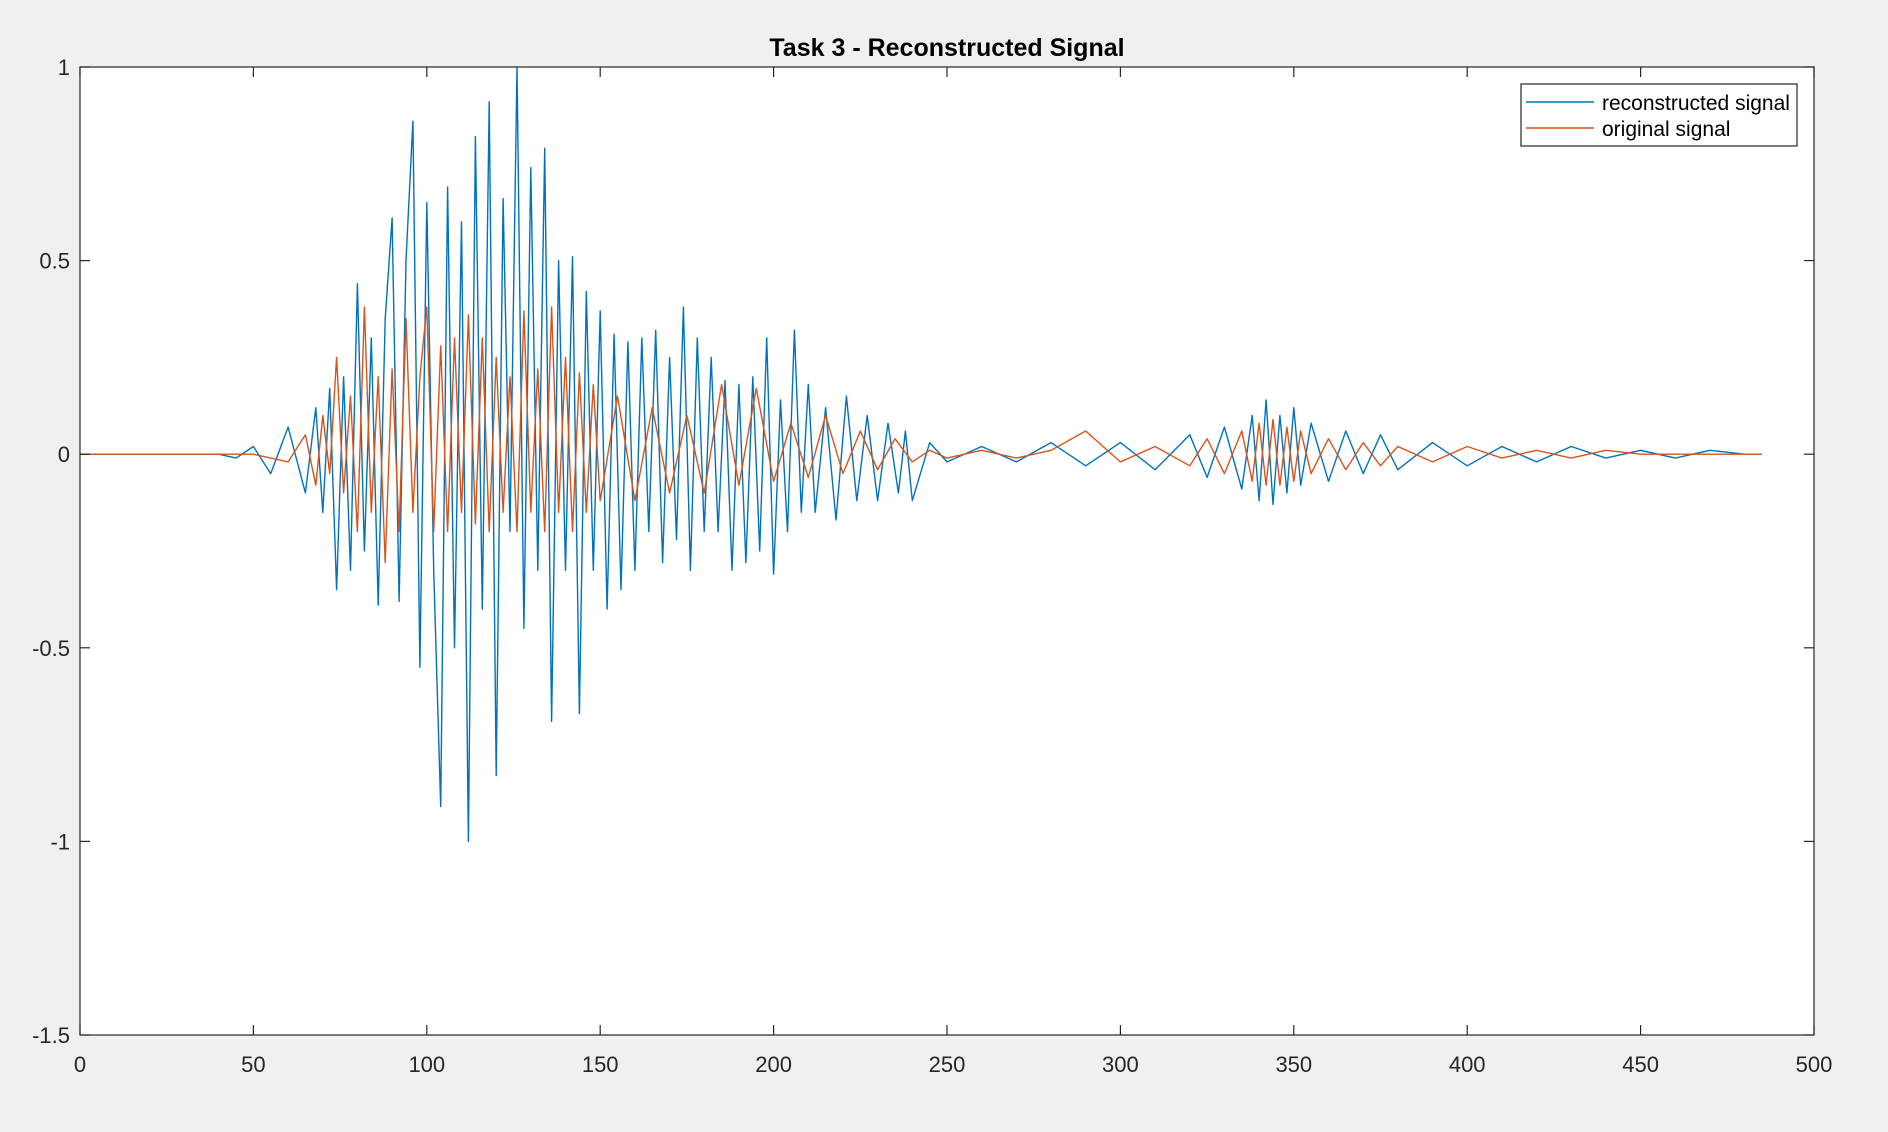  Describe the element at coordinates (773, 1064) in the screenshot. I see `x-tick-label: 200` at that location.